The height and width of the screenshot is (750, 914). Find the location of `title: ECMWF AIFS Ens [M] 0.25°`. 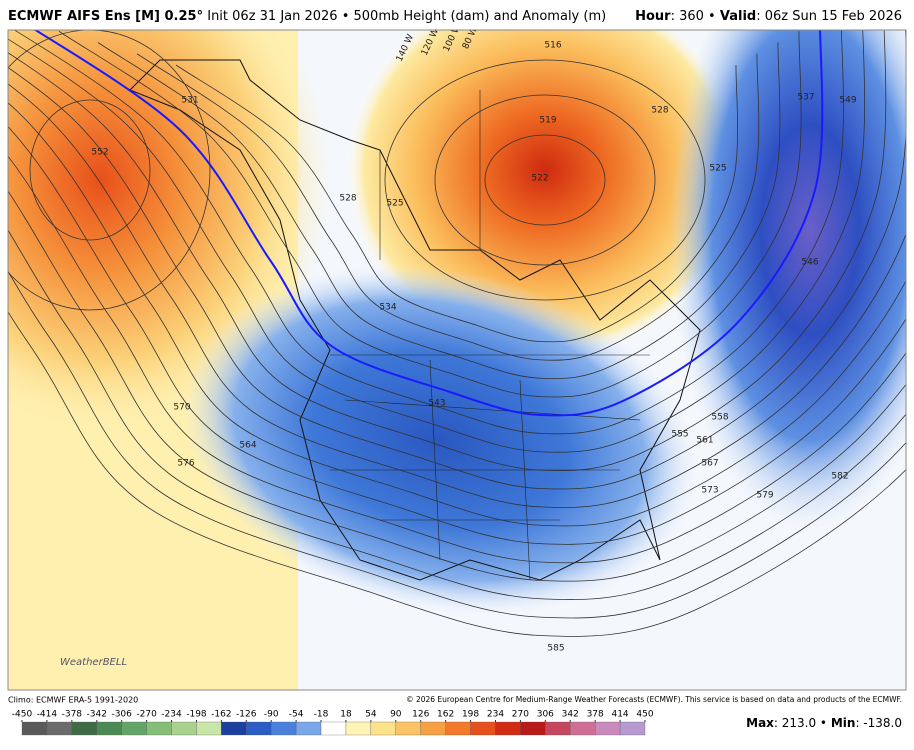

title: ECMWF AIFS Ens [M] 0.25° is located at coordinates (106, 16).